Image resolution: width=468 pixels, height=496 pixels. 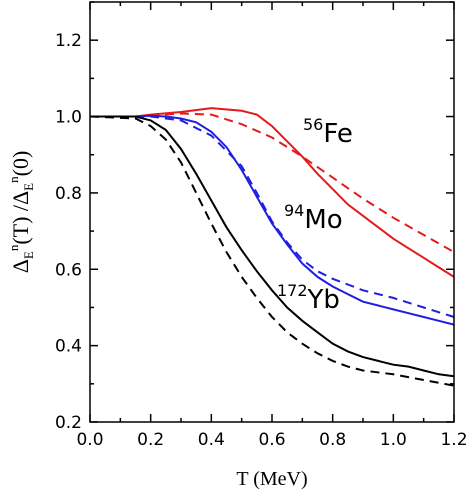 I want to click on x-tick-label: 0.6, so click(x=271, y=440).